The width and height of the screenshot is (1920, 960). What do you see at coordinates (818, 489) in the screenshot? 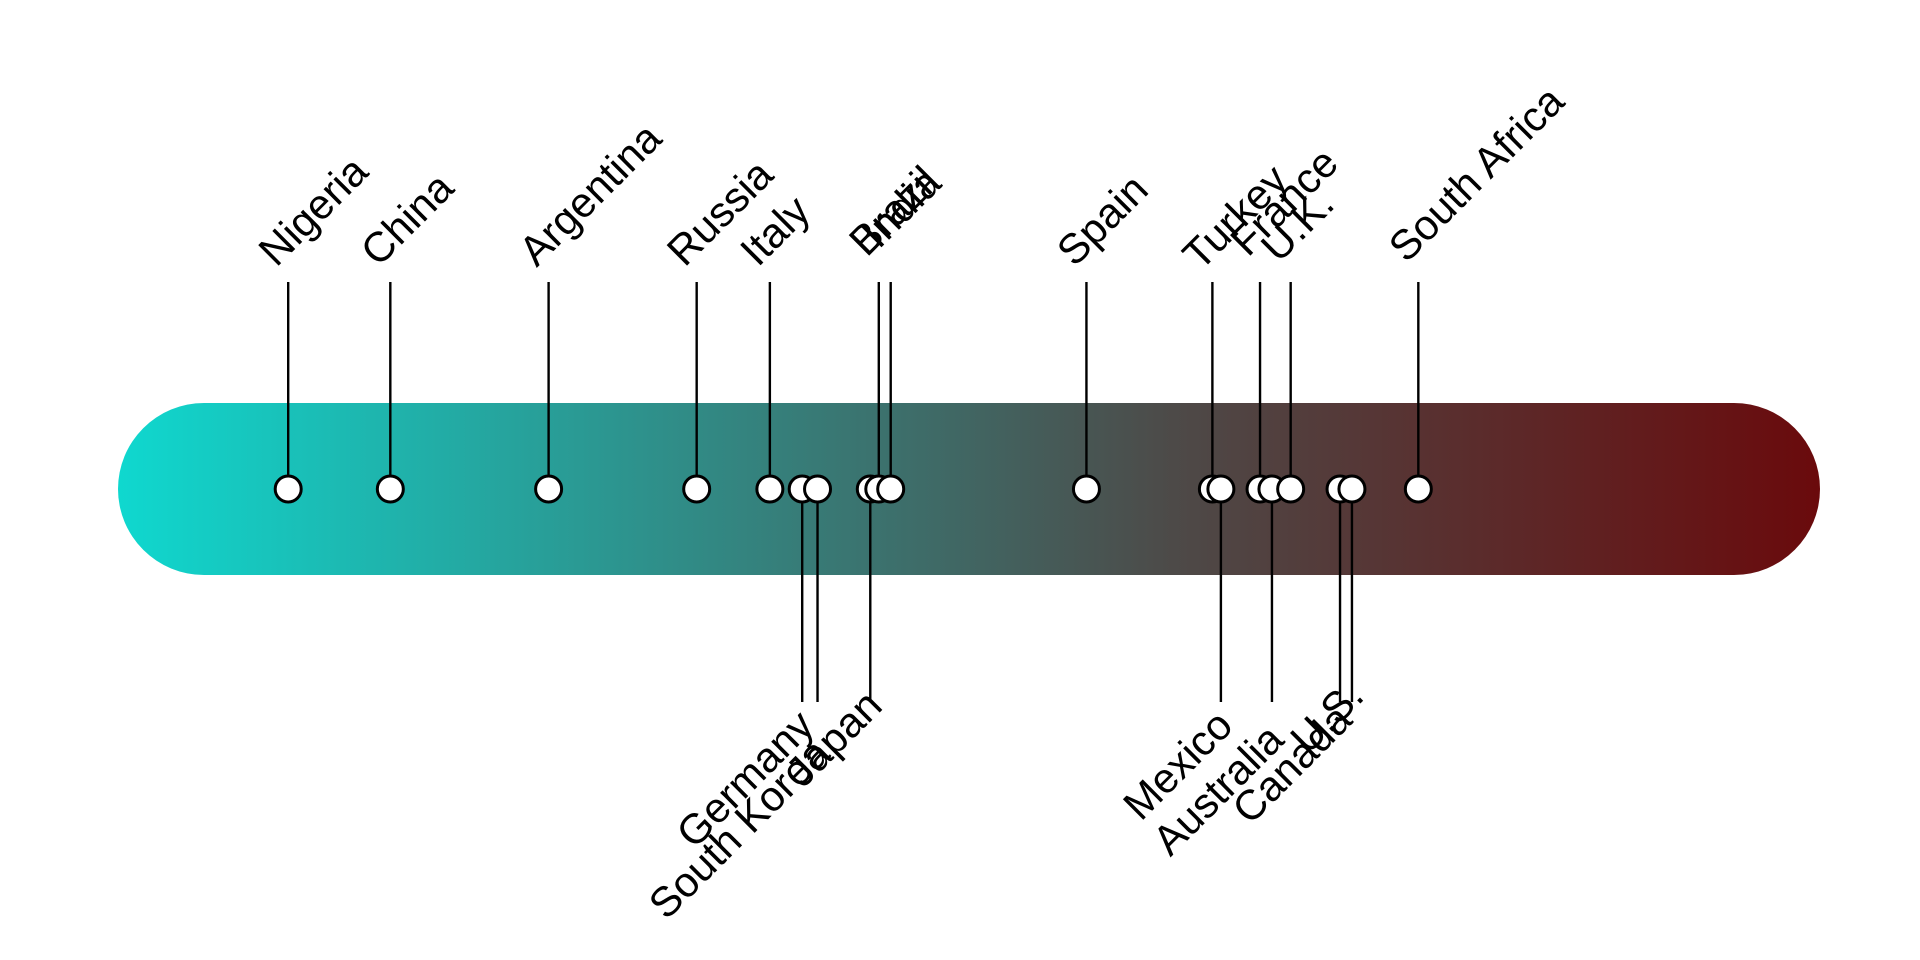
I see `marker-south-korea` at bounding box center [818, 489].